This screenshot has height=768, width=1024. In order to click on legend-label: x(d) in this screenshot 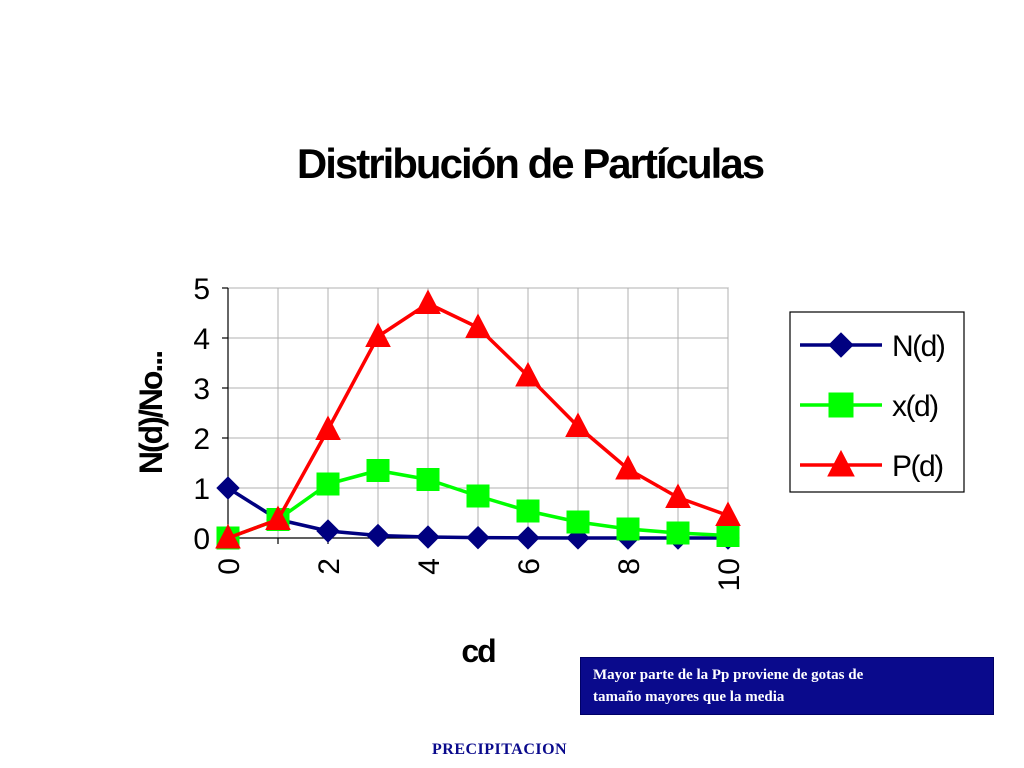, I will do `click(915, 406)`.